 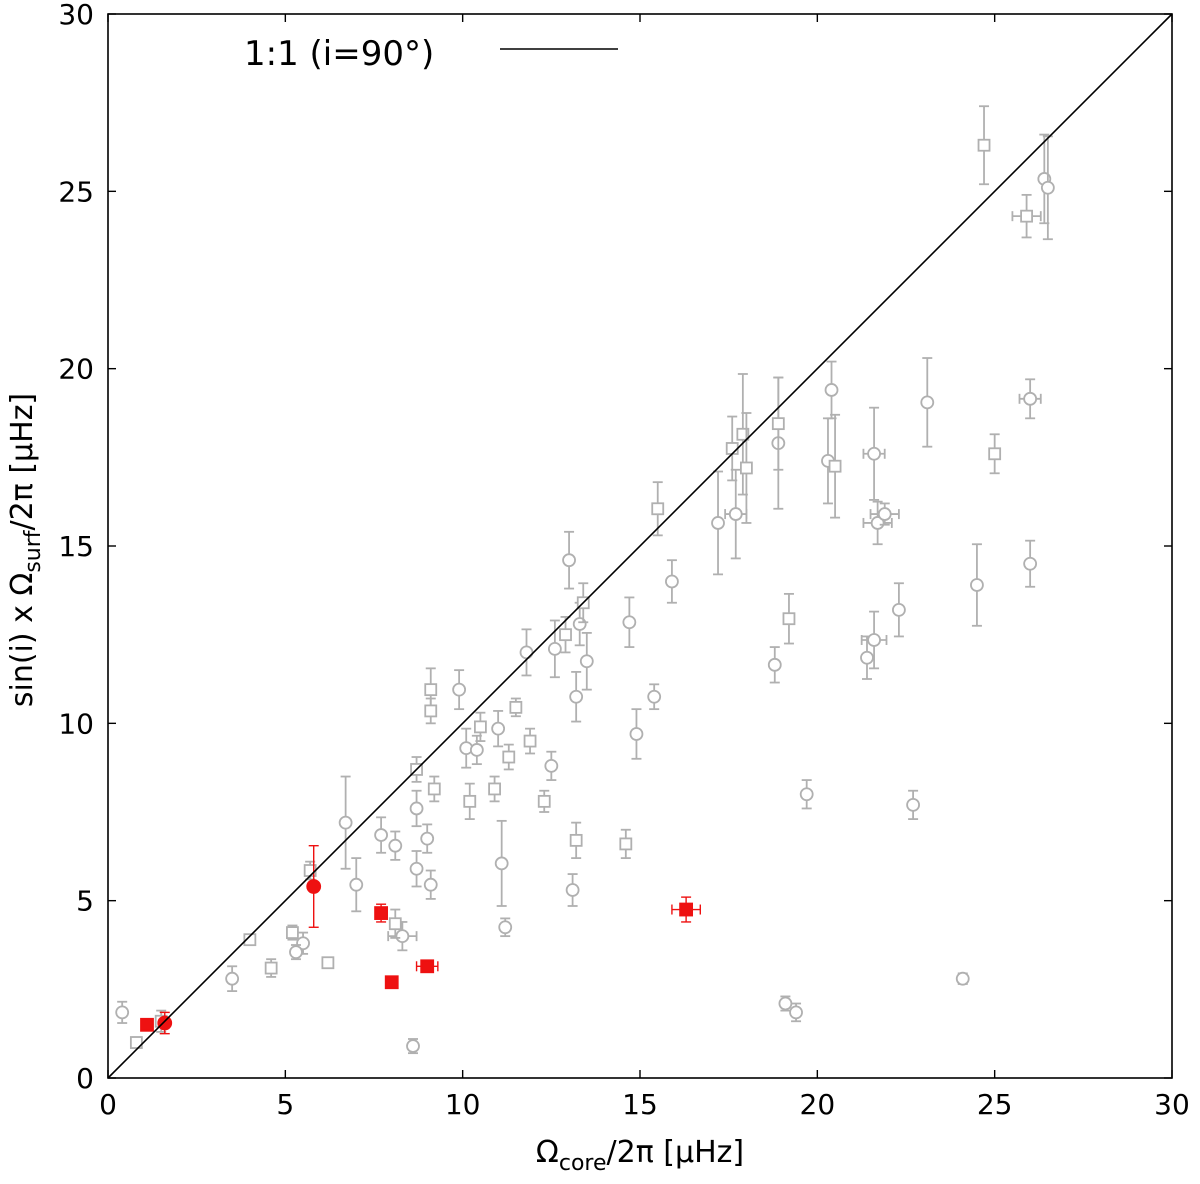 I want to click on legend-label: 1:1 (i=90°), so click(x=339, y=54).